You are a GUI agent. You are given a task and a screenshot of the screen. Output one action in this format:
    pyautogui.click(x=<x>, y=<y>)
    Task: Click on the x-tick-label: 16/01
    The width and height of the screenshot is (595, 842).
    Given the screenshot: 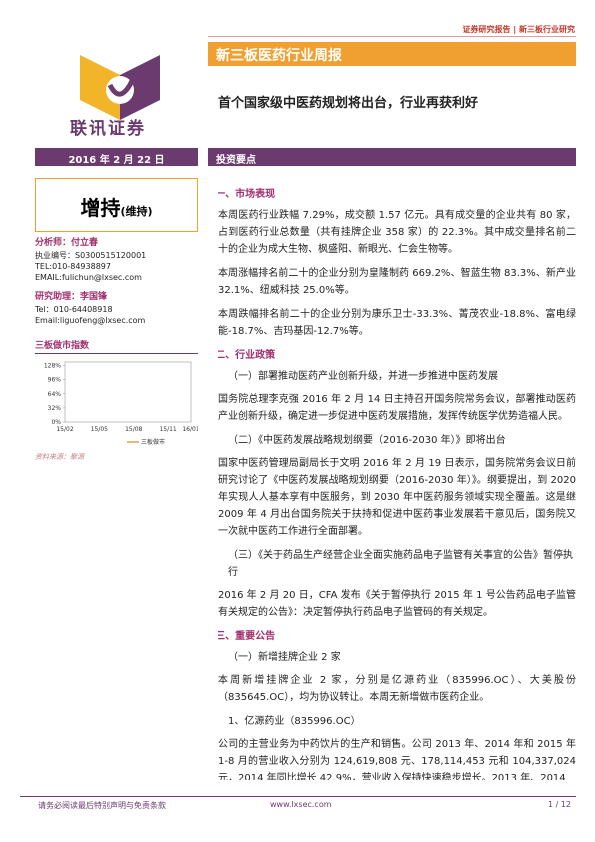 What is the action you would take?
    pyautogui.click(x=190, y=429)
    